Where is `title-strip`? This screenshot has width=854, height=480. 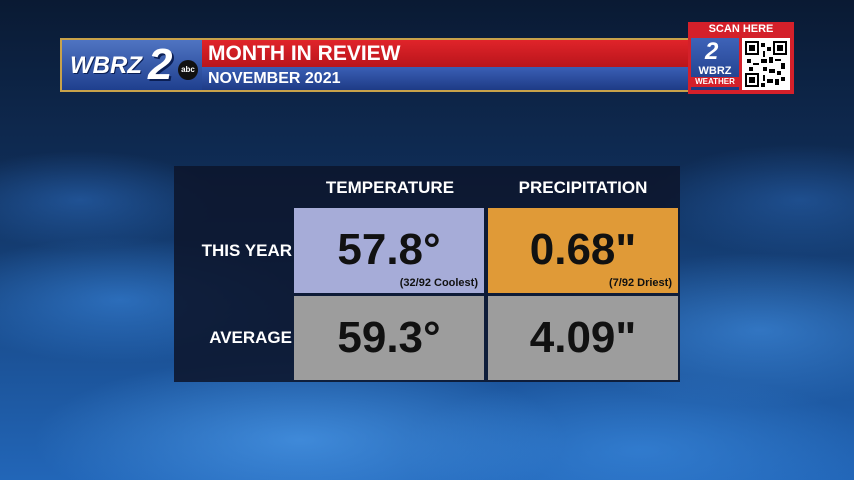
title-strip is located at coordinates (468, 53).